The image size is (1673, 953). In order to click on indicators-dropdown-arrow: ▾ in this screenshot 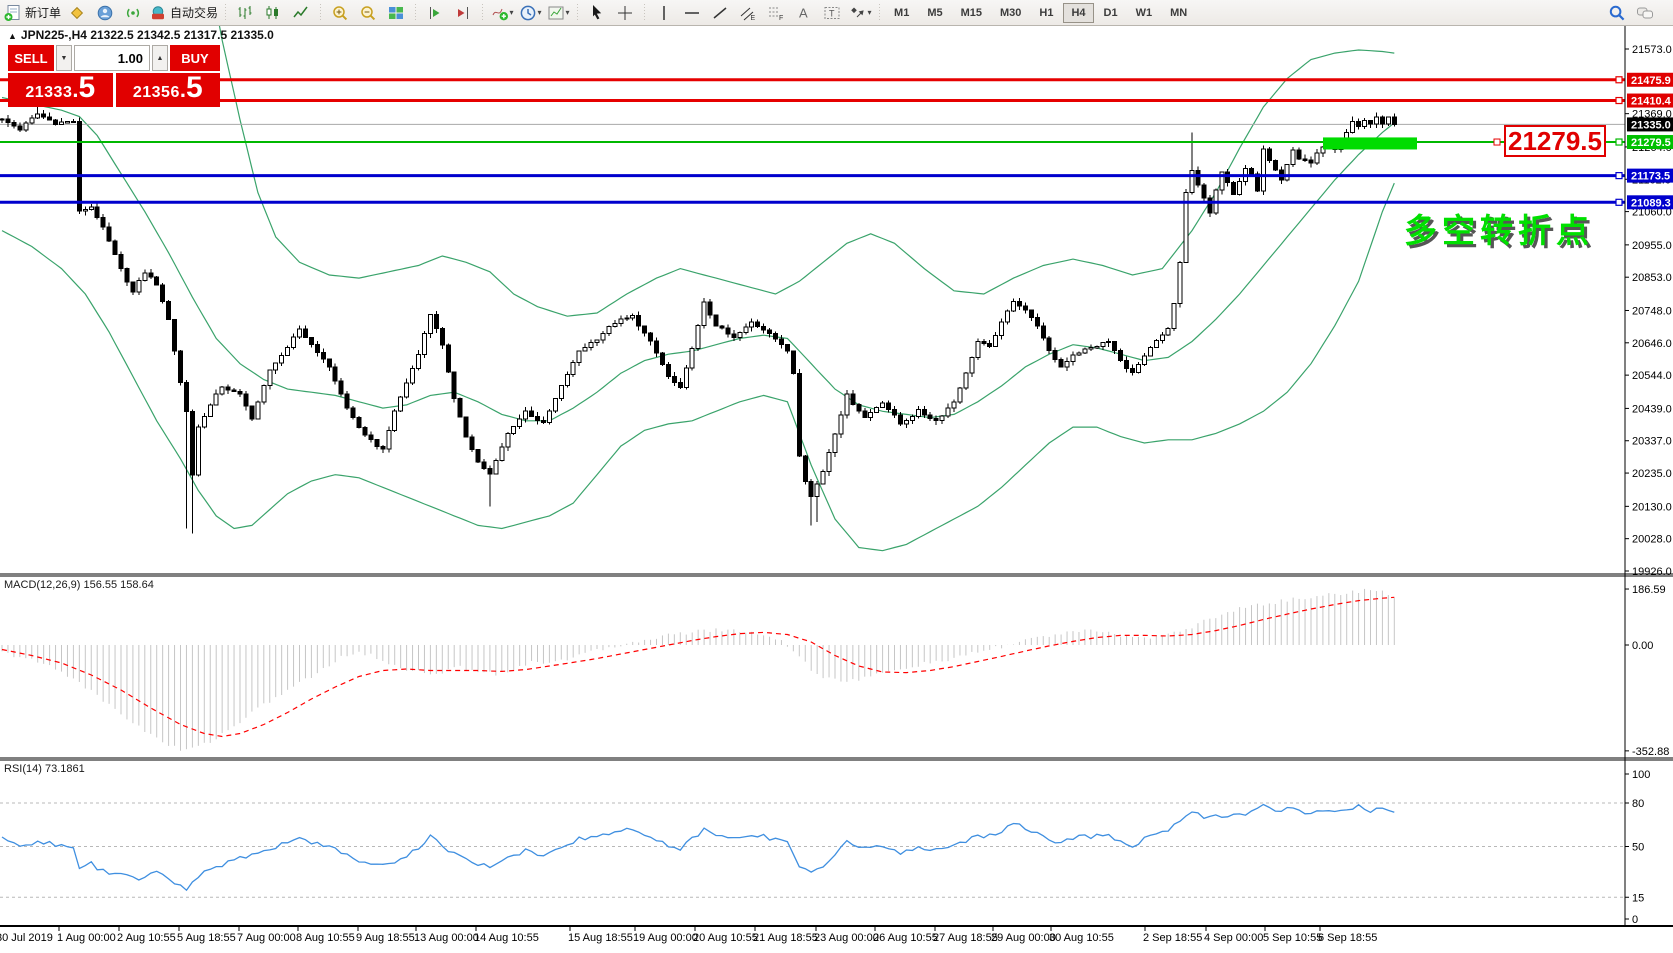, I will do `click(511, 12)`.